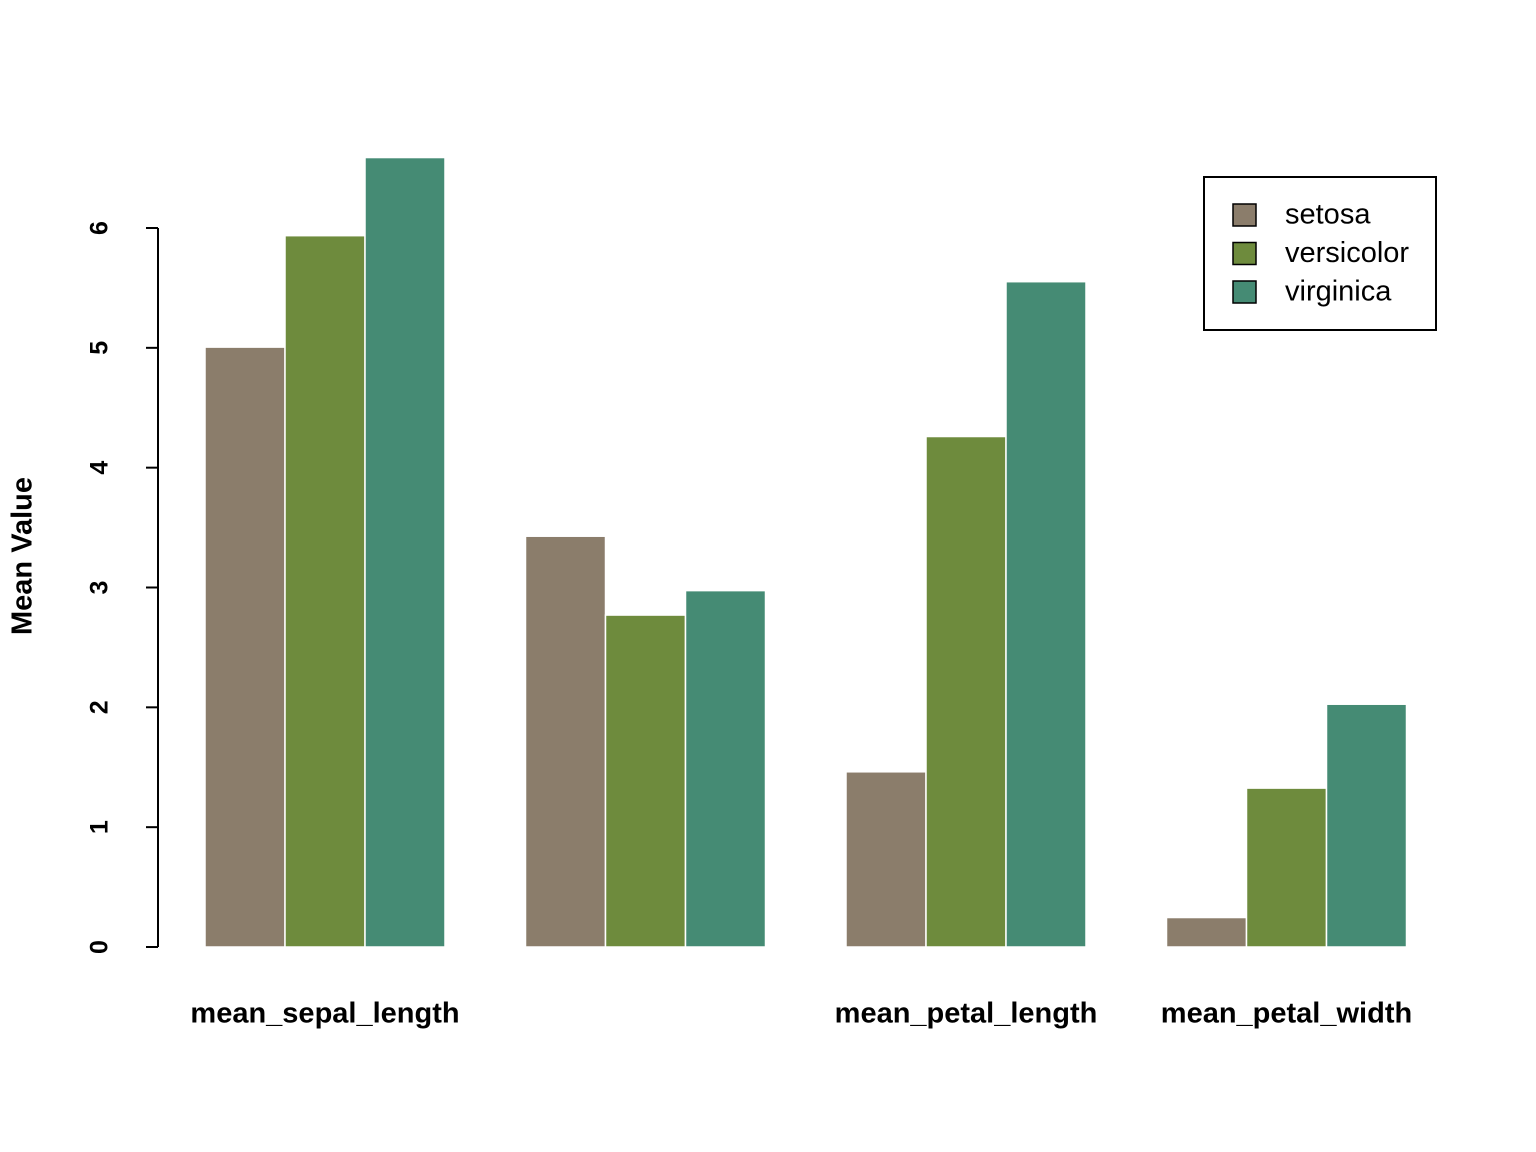 This screenshot has height=1152, width=1536. Describe the element at coordinates (100, 228) in the screenshot. I see `y-tick-label: 6` at that location.